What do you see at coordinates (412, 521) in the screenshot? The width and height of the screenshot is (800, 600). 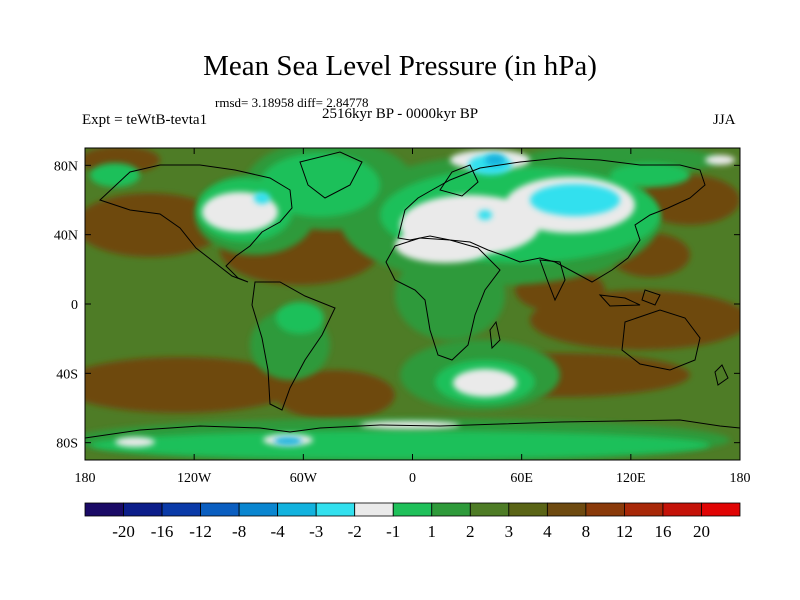 I see `colorbar: -20 -16 -12 -8 -4 -3 -2 -1 1 2 3 4 8 12 16 20` at bounding box center [412, 521].